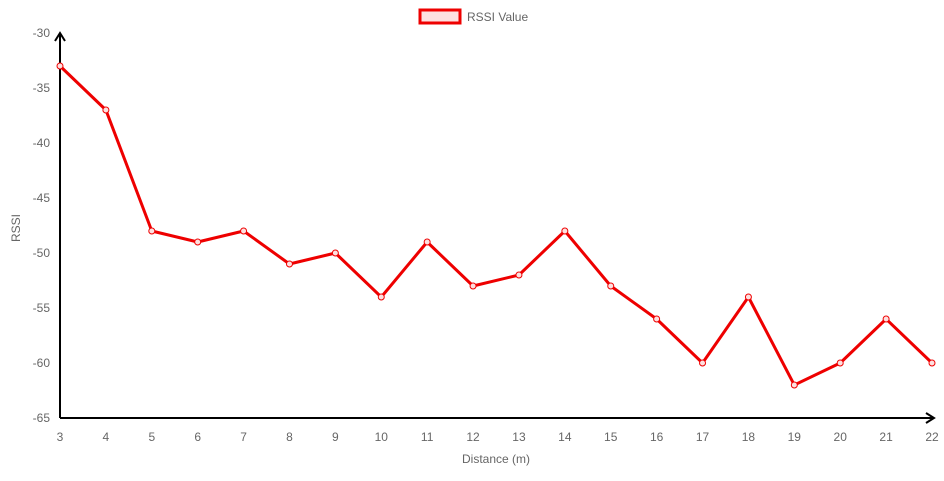 The width and height of the screenshot is (944, 481). What do you see at coordinates (519, 437) in the screenshot?
I see `x-tick-label: 13` at bounding box center [519, 437].